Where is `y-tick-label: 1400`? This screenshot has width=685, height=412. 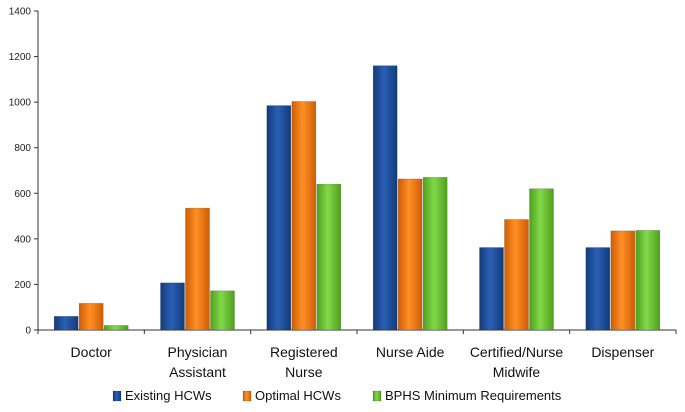
y-tick-label: 1400 is located at coordinates (20, 12).